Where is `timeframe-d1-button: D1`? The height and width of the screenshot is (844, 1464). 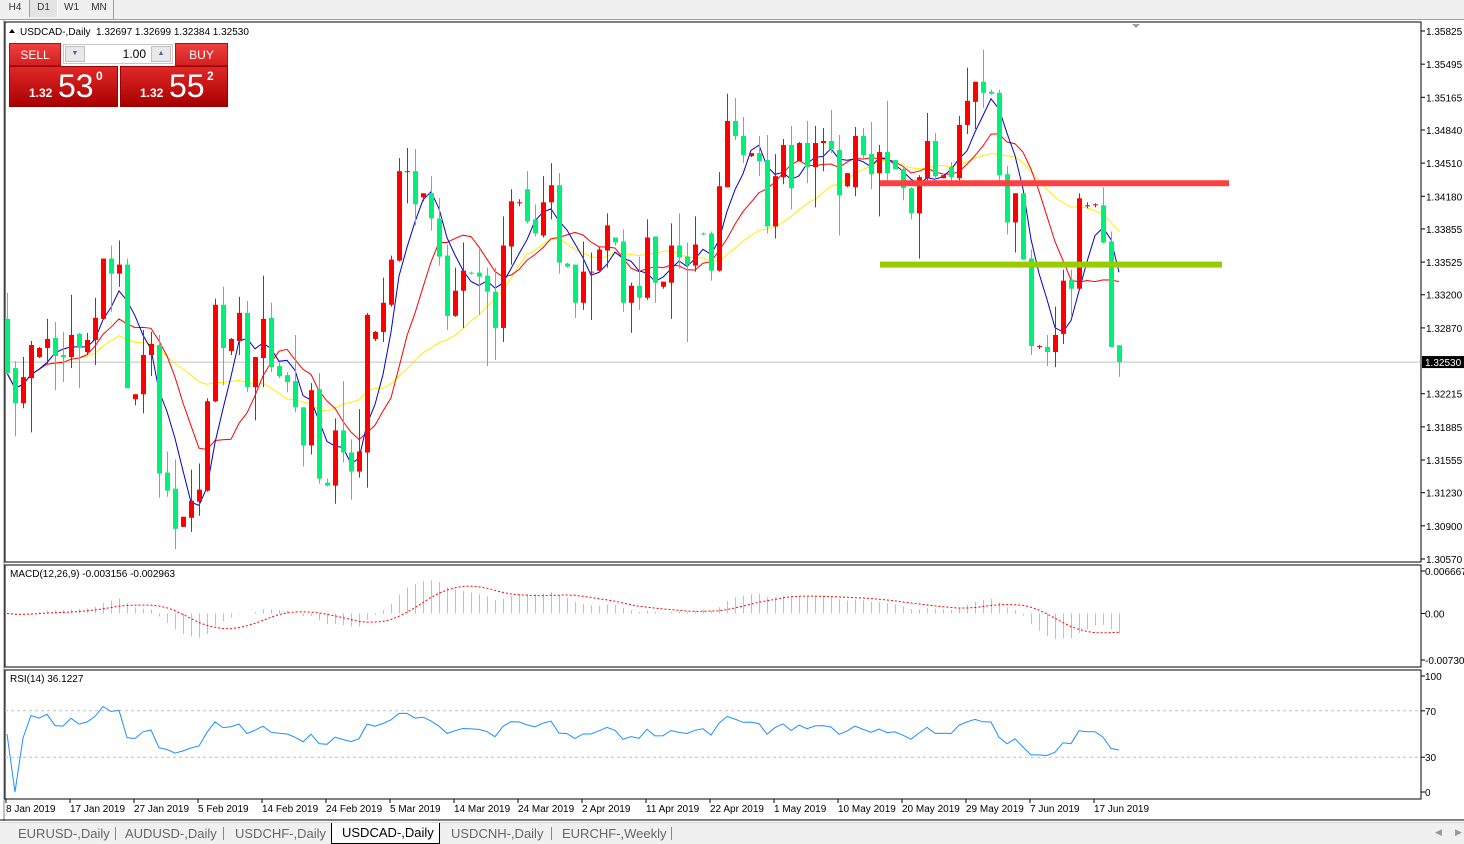 timeframe-d1-button: D1 is located at coordinates (43, 8).